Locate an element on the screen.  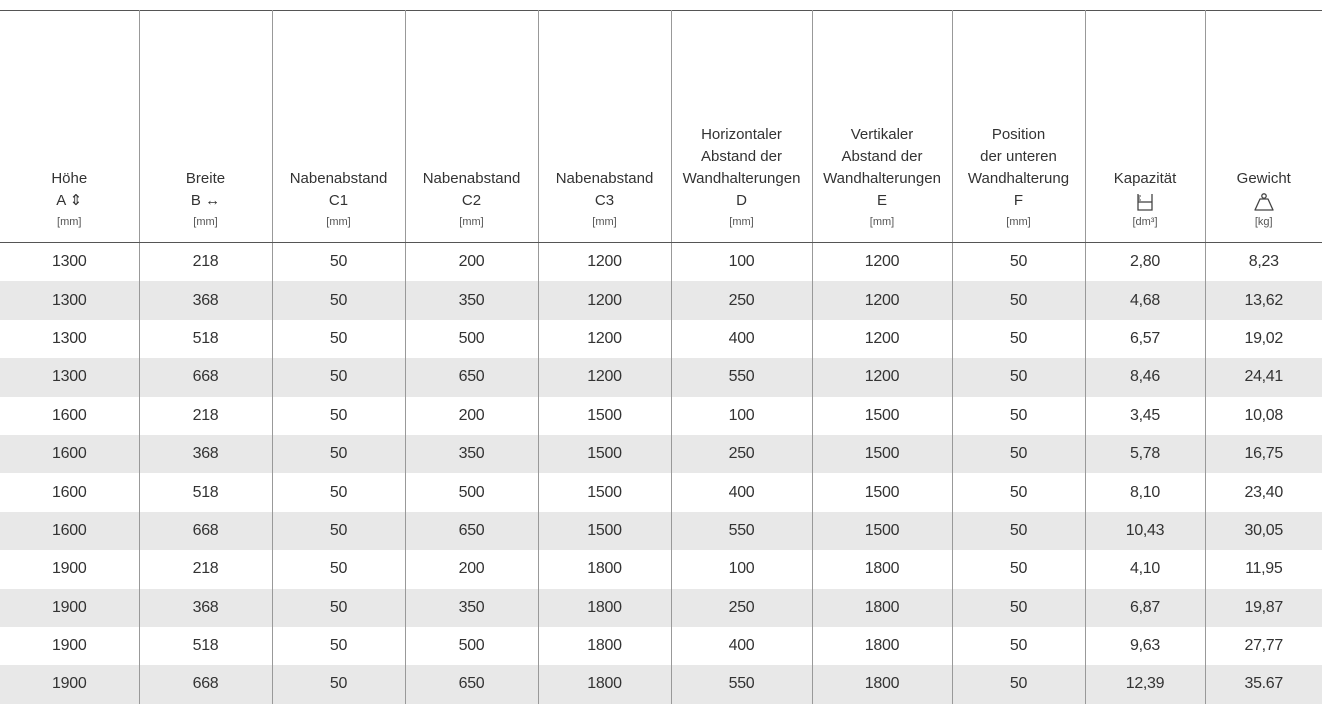
header-symbol: B ↔ is located at coordinates (205, 200).